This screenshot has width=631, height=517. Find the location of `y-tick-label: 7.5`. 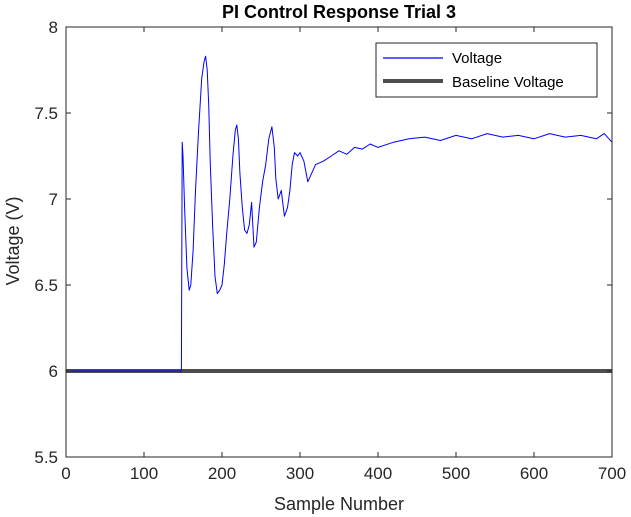

y-tick-label: 7.5 is located at coordinates (46, 113).